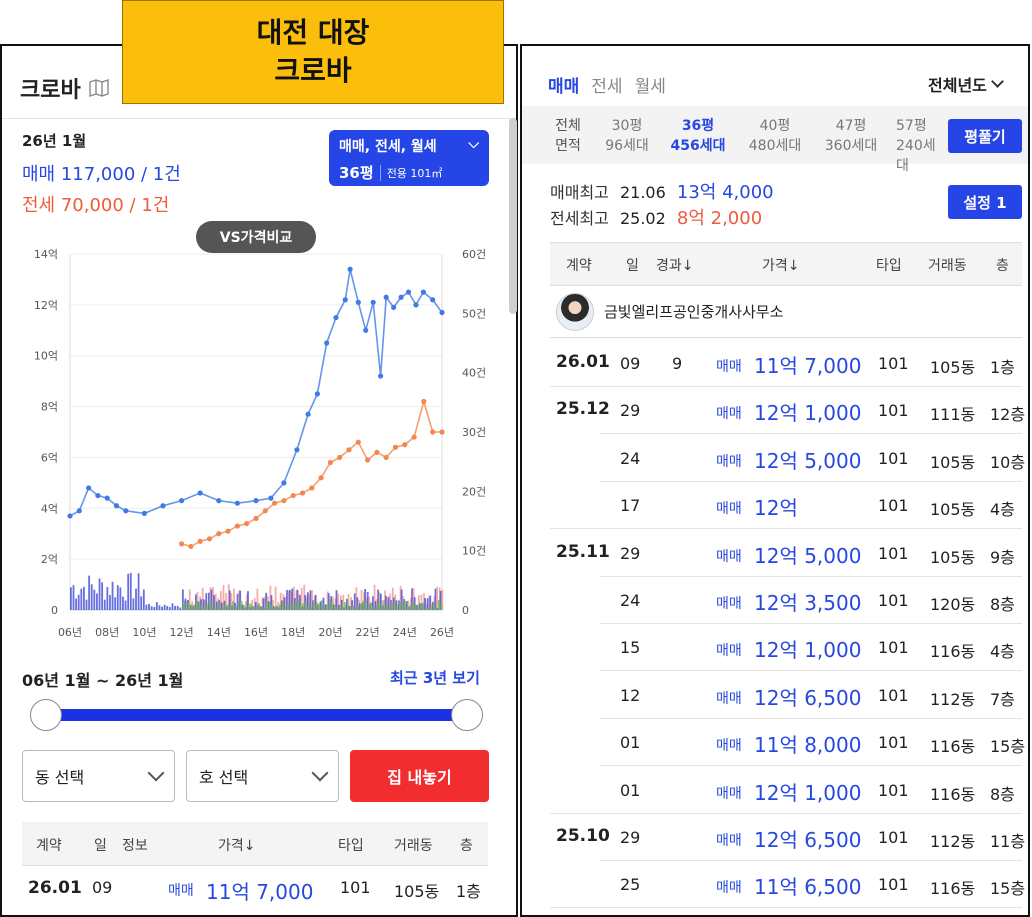 The height and width of the screenshot is (917, 1032). Describe the element at coordinates (630, 458) in the screenshot. I see `row-day: 24` at that location.